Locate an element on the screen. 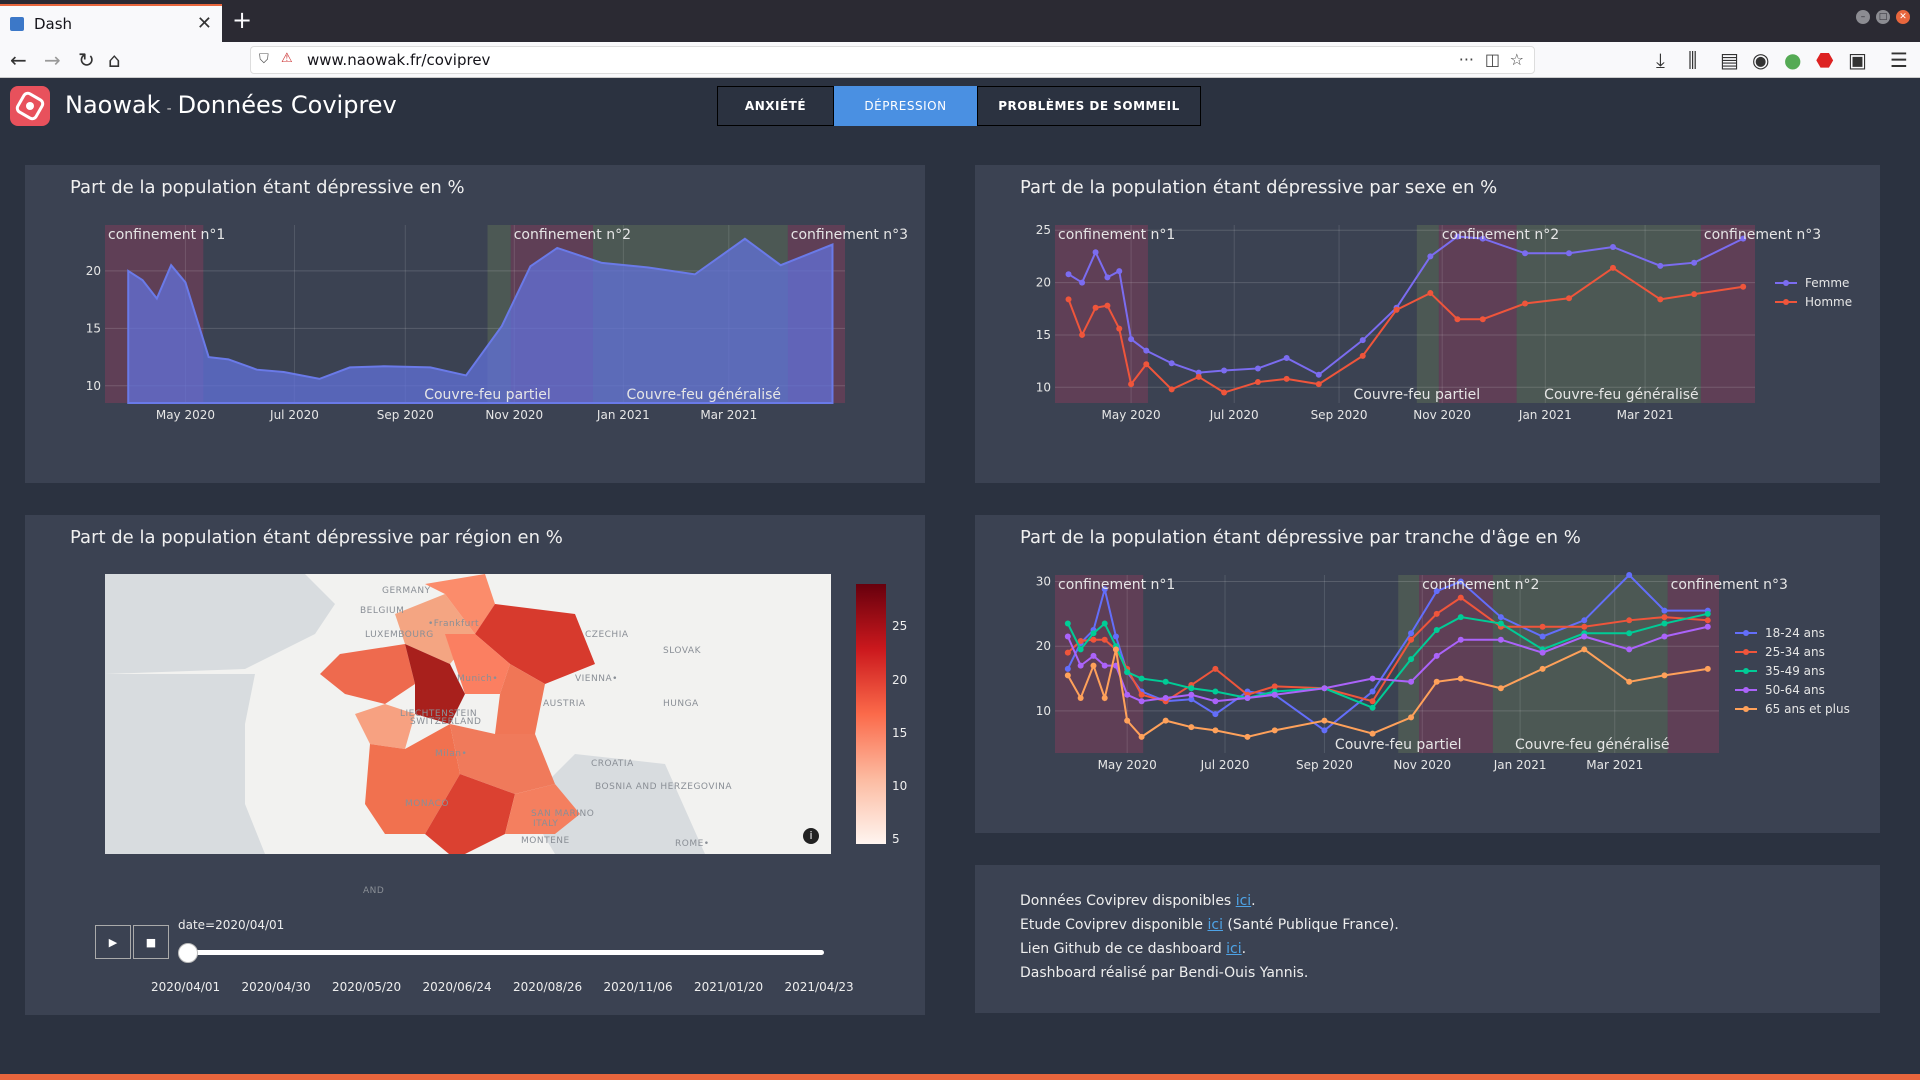  region-map: i is located at coordinates (468, 714).